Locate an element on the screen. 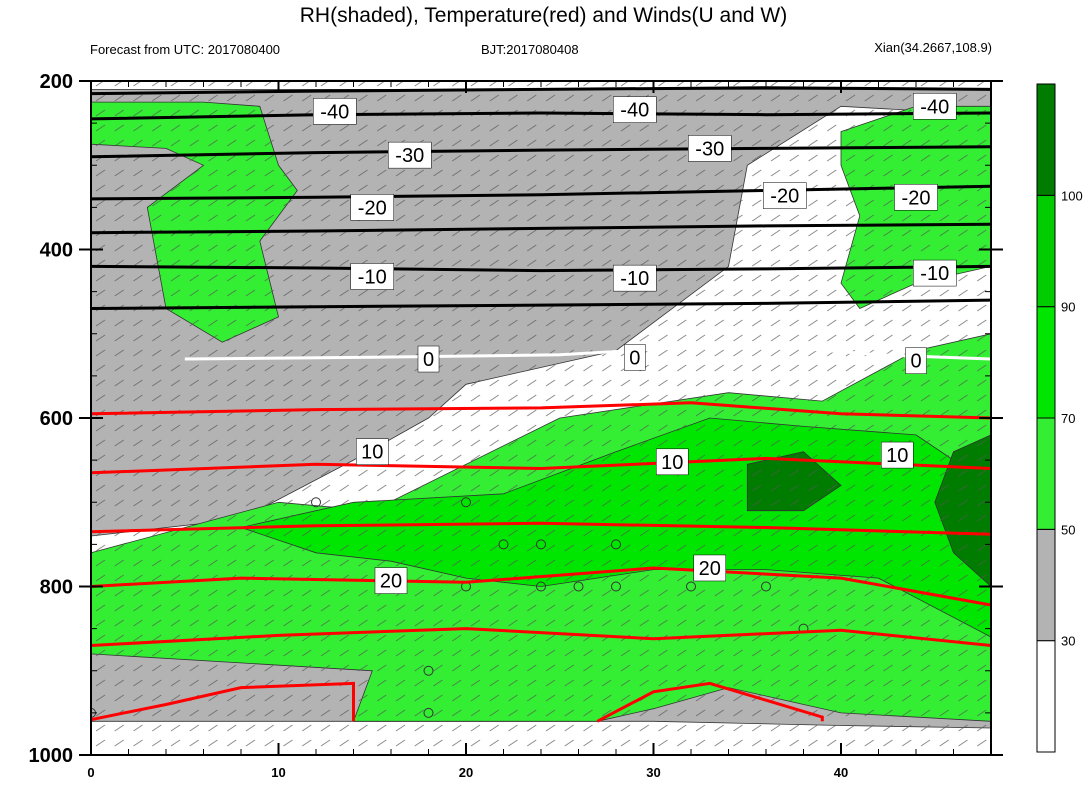 The width and height of the screenshot is (1087, 806). contour-label-text-6: -20 is located at coordinates (784, 197).